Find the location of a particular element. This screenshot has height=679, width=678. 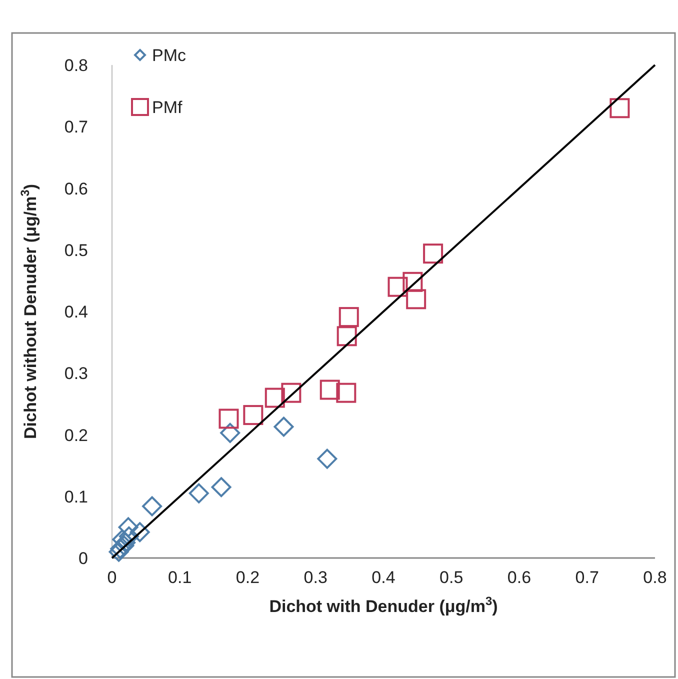

x-tick-label: 0.5 is located at coordinates (452, 577).